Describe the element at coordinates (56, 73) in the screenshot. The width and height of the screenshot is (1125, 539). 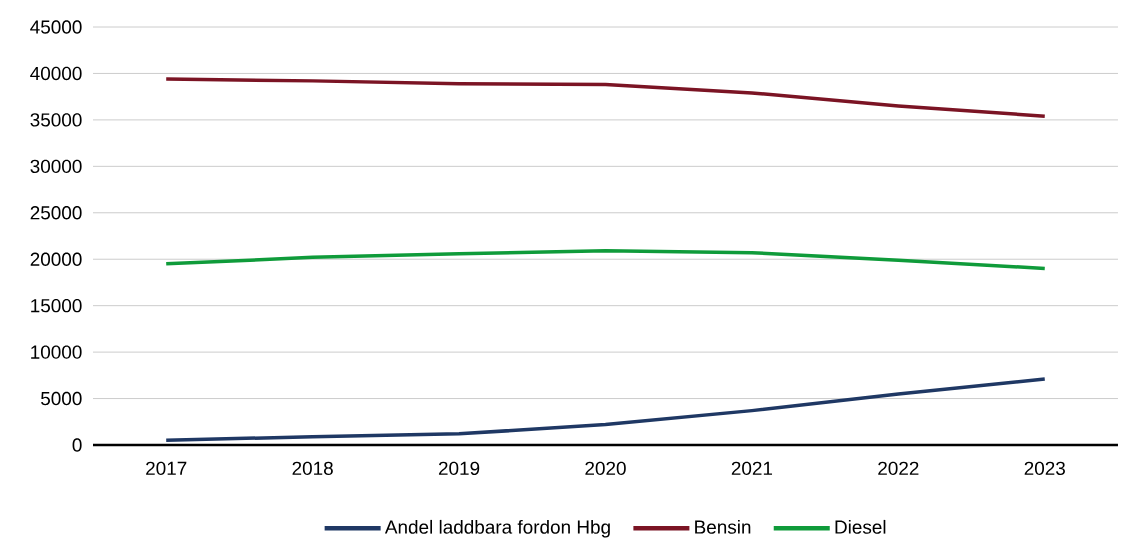
I see `y-tick-label: 40000` at that location.